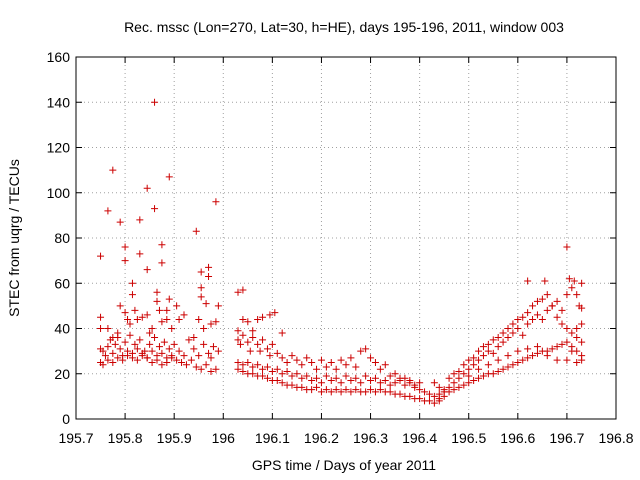  Describe the element at coordinates (59, 148) in the screenshot. I see `y-tick-label: 120` at that location.